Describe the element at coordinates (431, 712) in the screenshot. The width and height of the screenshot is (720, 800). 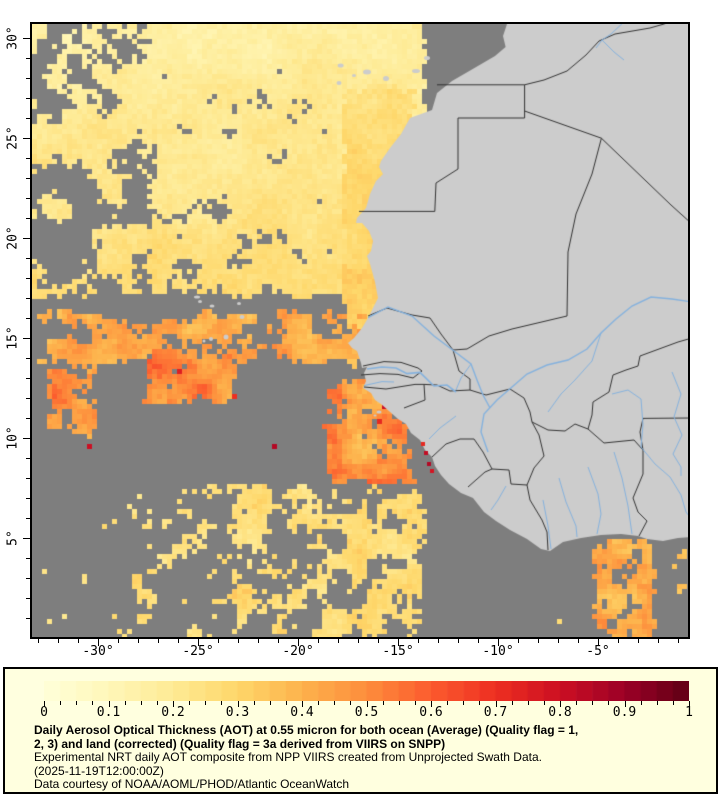
I see `colorbar-tick-label: 0.6` at that location.